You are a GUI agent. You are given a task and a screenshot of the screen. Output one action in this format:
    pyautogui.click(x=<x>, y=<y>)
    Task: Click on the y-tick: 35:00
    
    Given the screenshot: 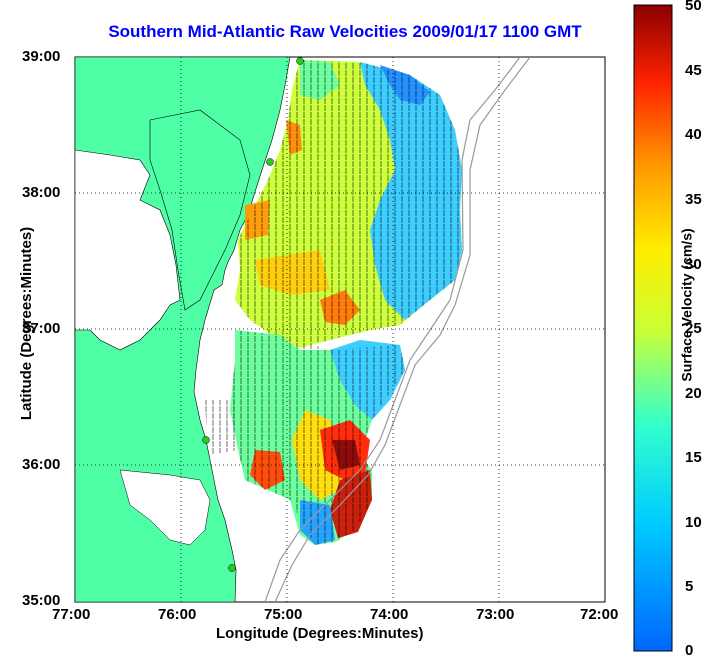 What is the action you would take?
    pyautogui.click(x=41, y=600)
    